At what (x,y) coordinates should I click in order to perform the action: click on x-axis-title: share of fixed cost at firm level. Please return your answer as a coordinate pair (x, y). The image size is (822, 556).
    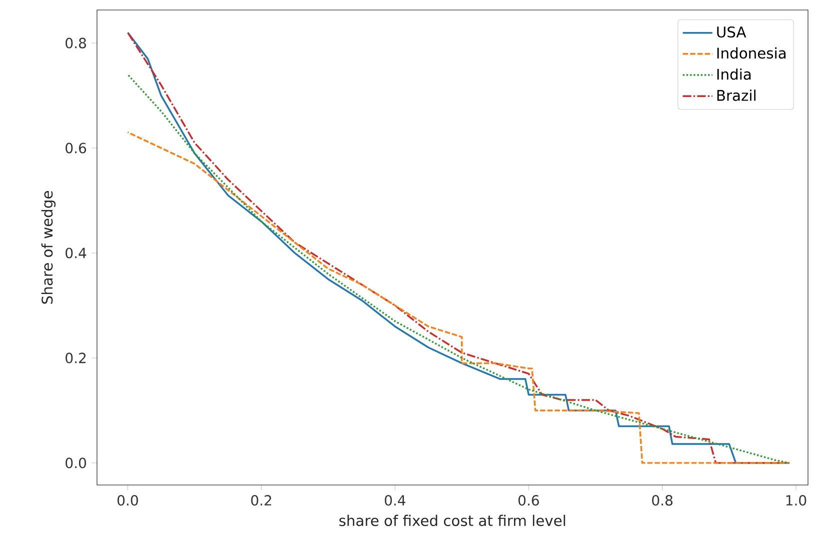
    Looking at the image, I should click on (452, 520).